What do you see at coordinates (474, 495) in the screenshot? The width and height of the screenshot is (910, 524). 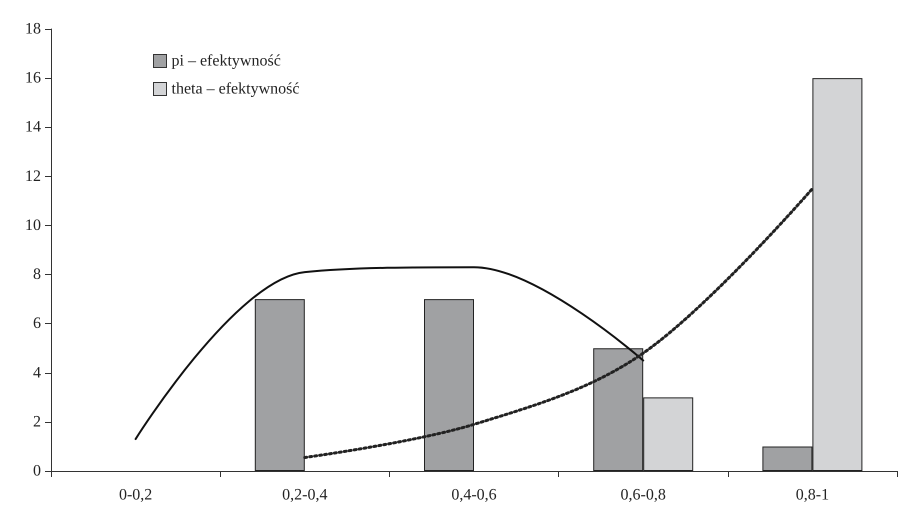 I see `x-tick-label: 0,4-0,6` at bounding box center [474, 495].